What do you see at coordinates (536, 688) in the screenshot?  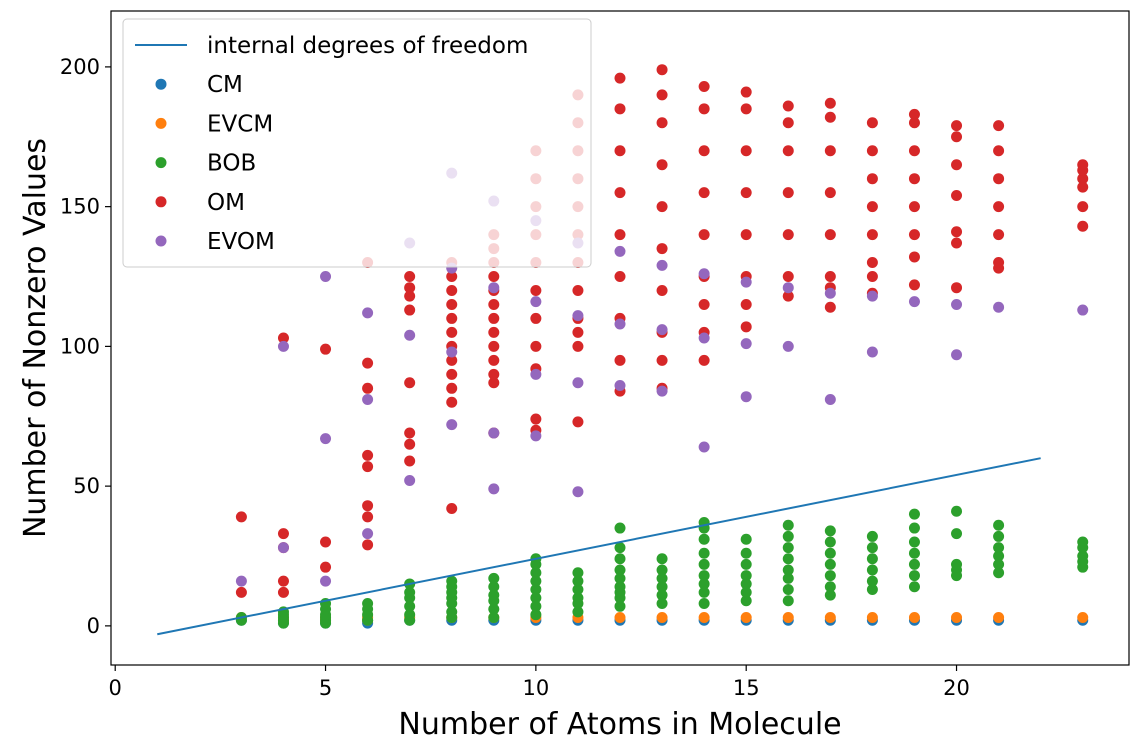 I see `x-tick-label: 10` at bounding box center [536, 688].